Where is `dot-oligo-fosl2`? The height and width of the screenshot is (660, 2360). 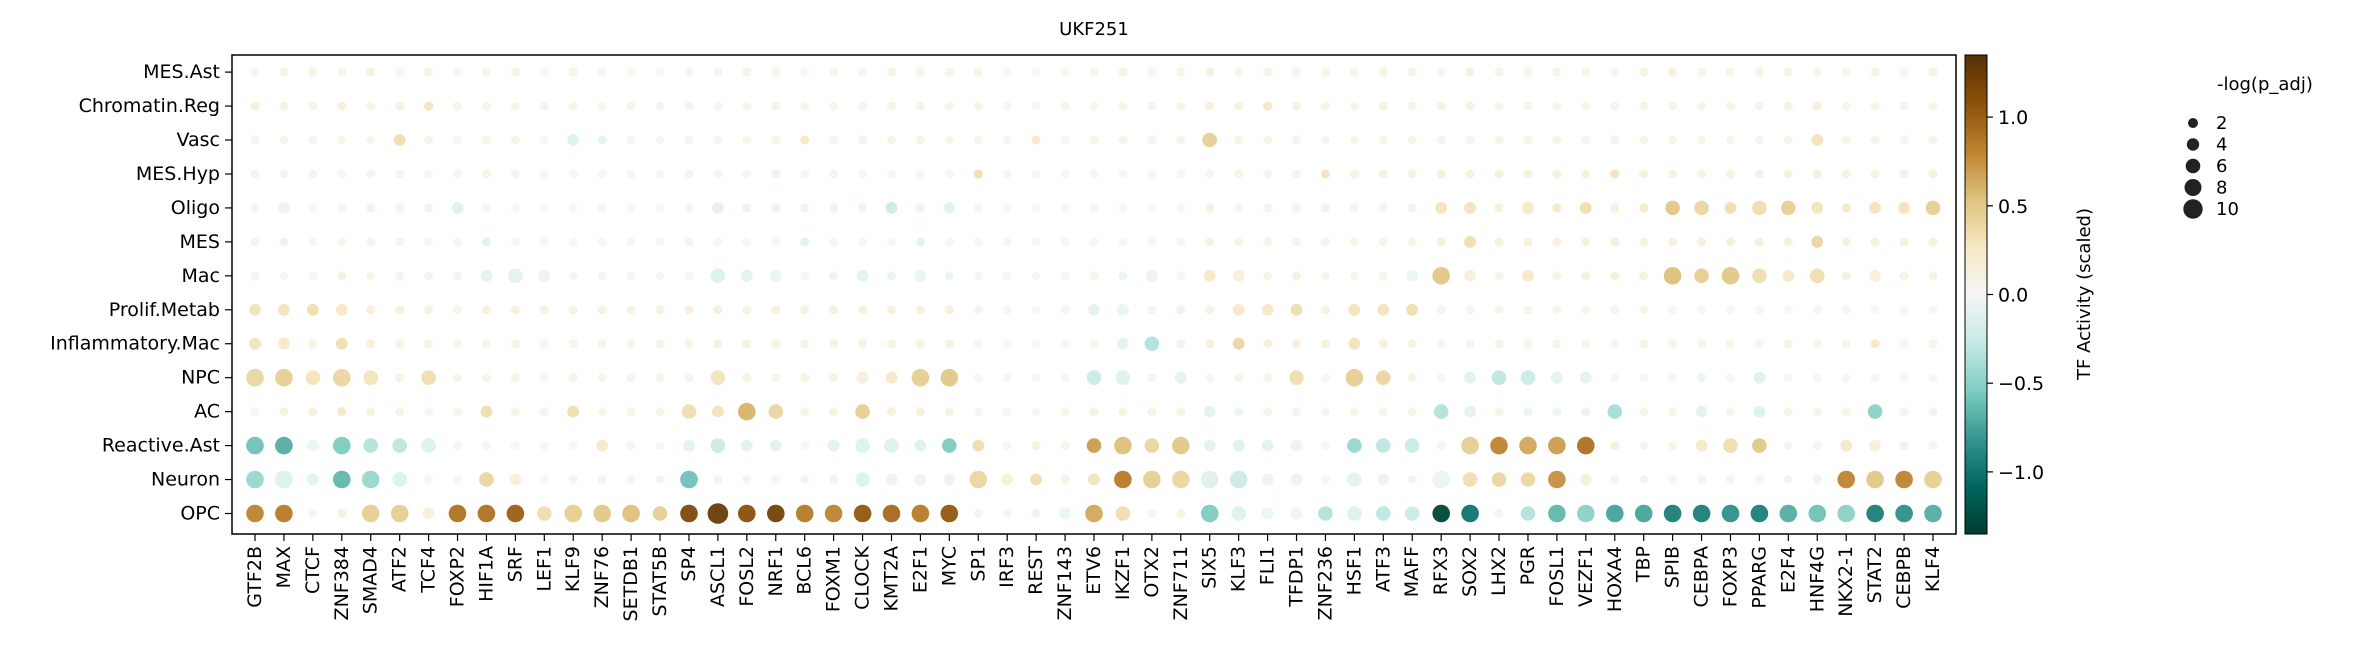
dot-oligo-fosl2 is located at coordinates (747, 208).